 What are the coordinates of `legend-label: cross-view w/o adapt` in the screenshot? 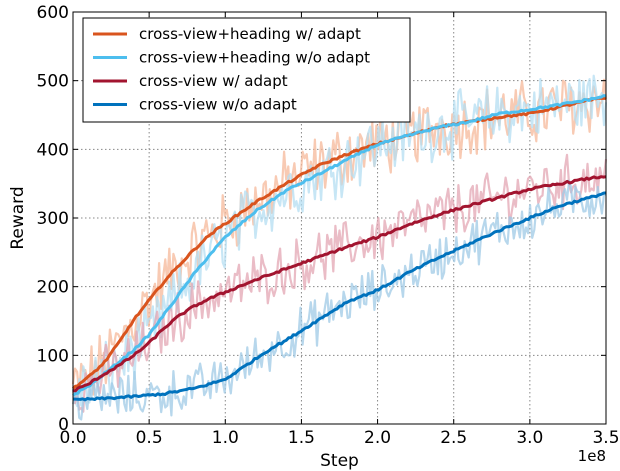 It's located at (218, 105).